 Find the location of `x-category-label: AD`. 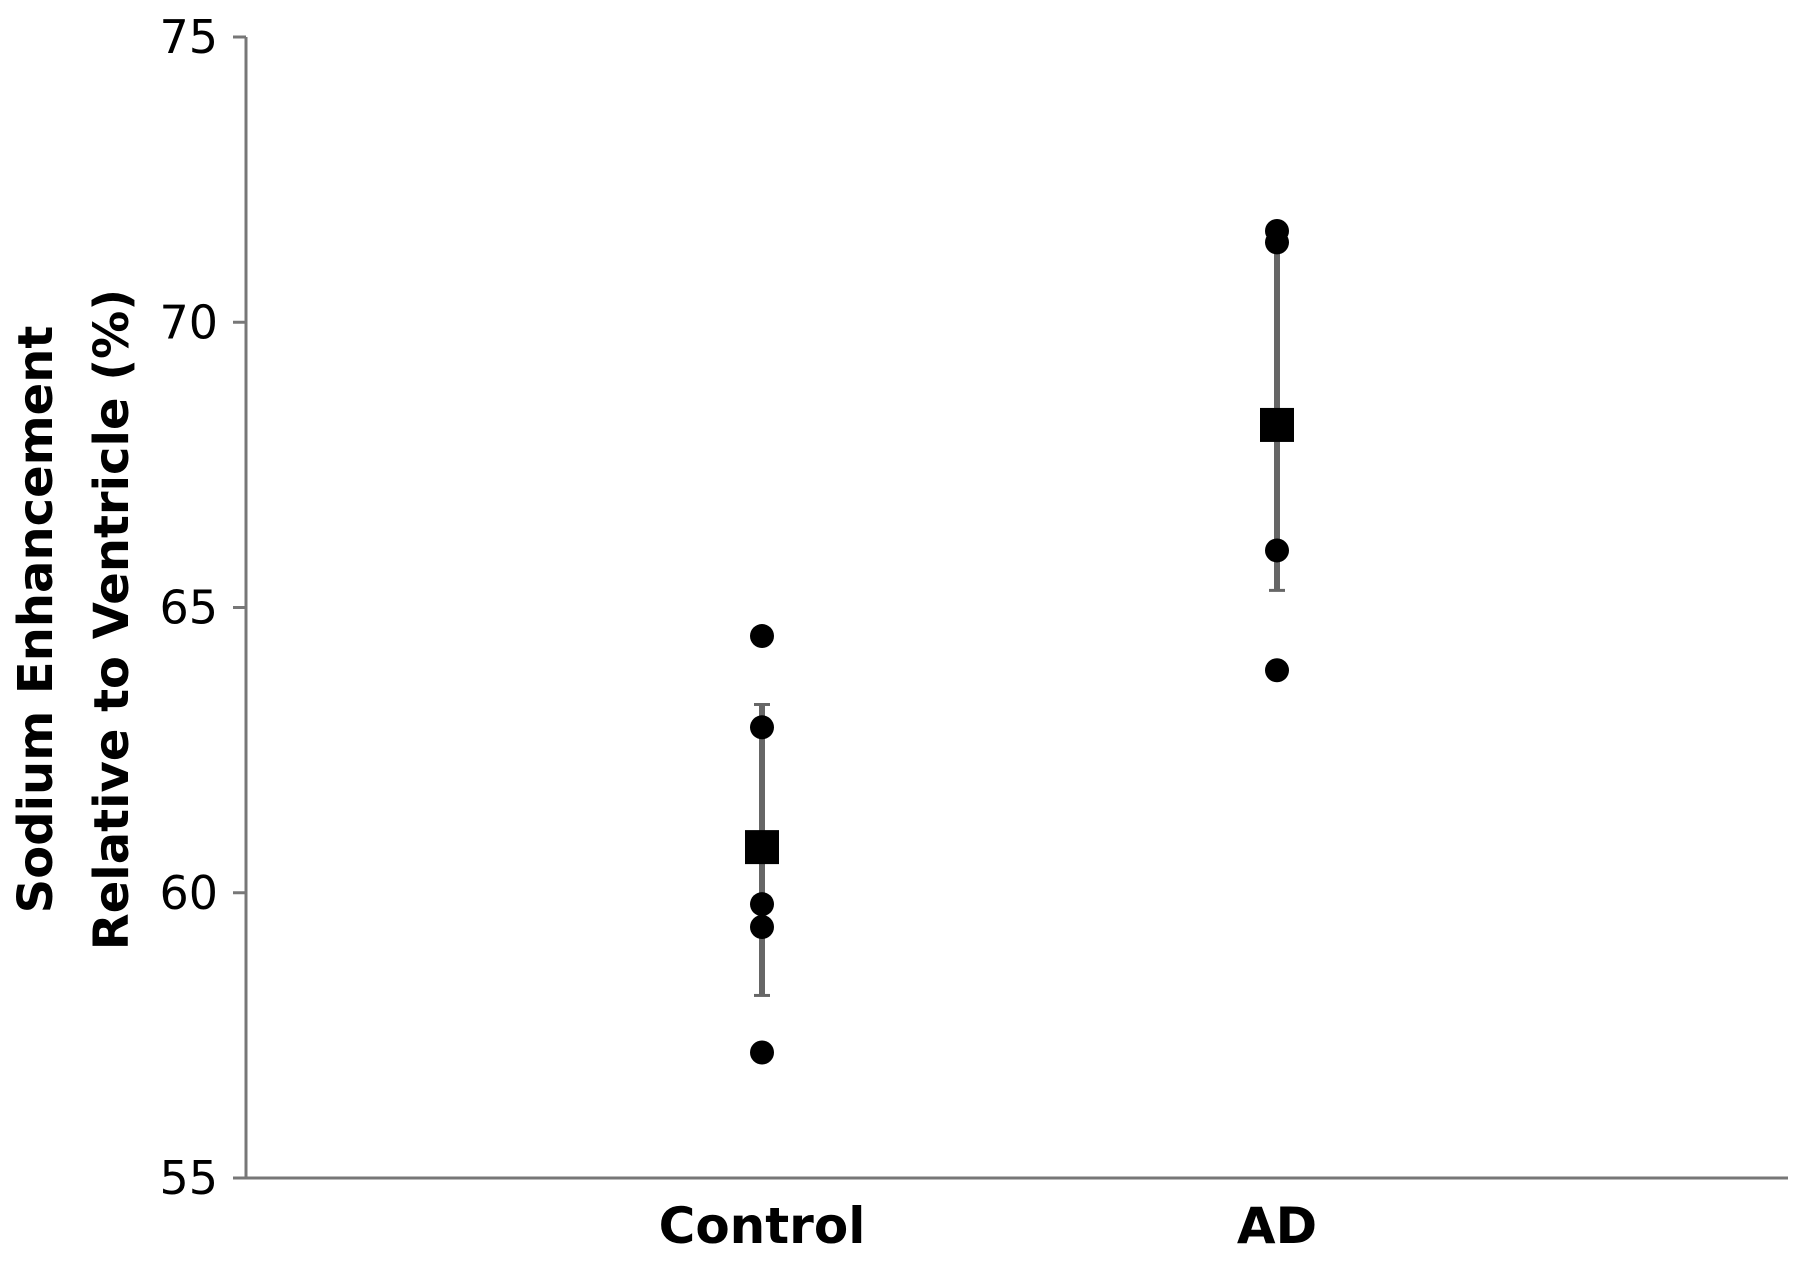

x-category-label: AD is located at coordinates (1277, 1226).